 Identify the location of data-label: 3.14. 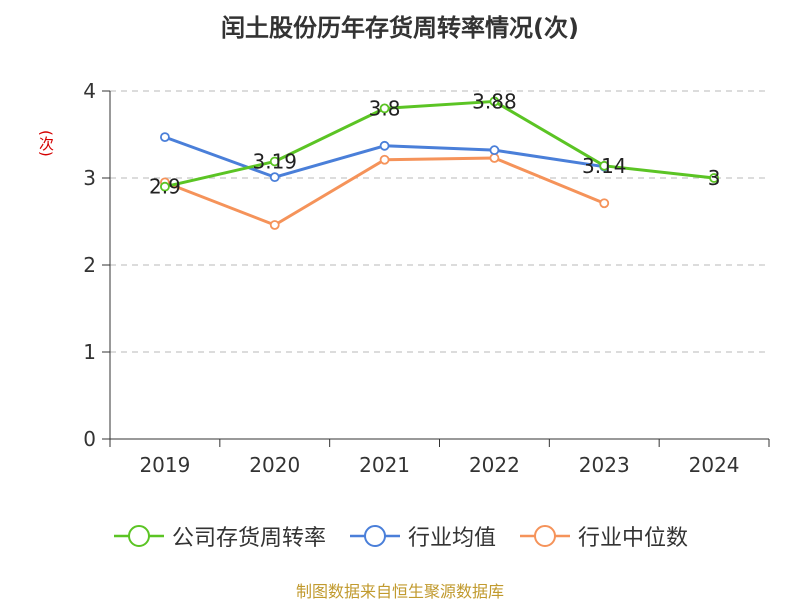
(604, 166).